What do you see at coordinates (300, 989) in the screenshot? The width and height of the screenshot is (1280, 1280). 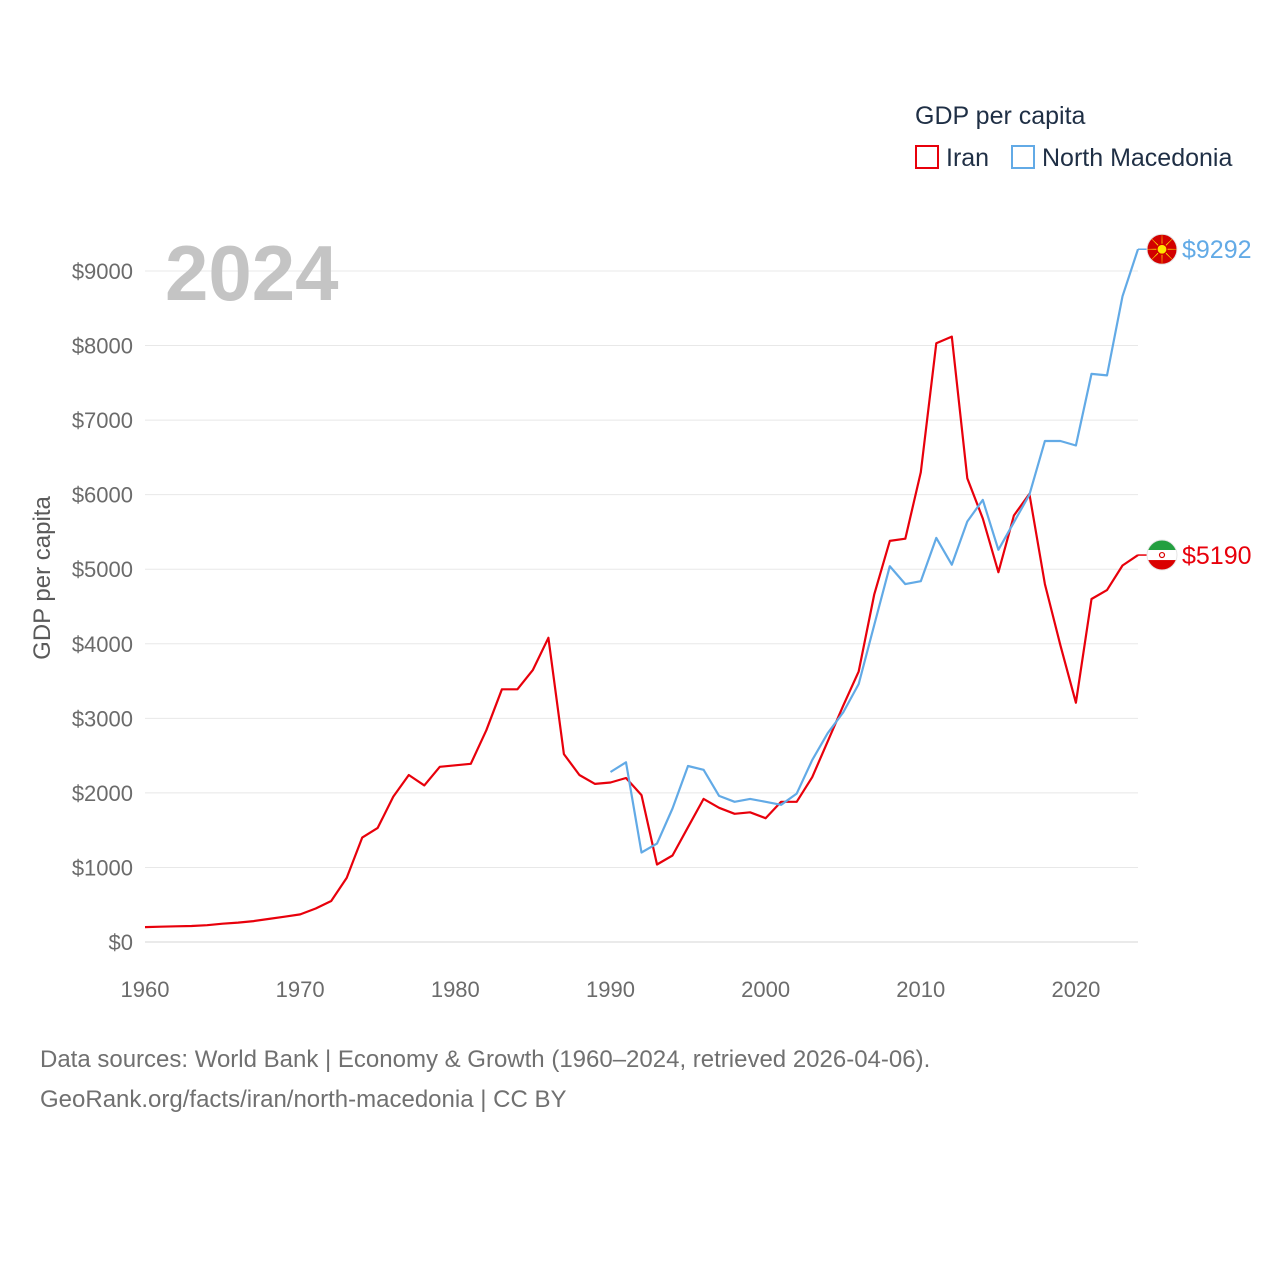 I see `x-tick-label: 1970` at bounding box center [300, 989].